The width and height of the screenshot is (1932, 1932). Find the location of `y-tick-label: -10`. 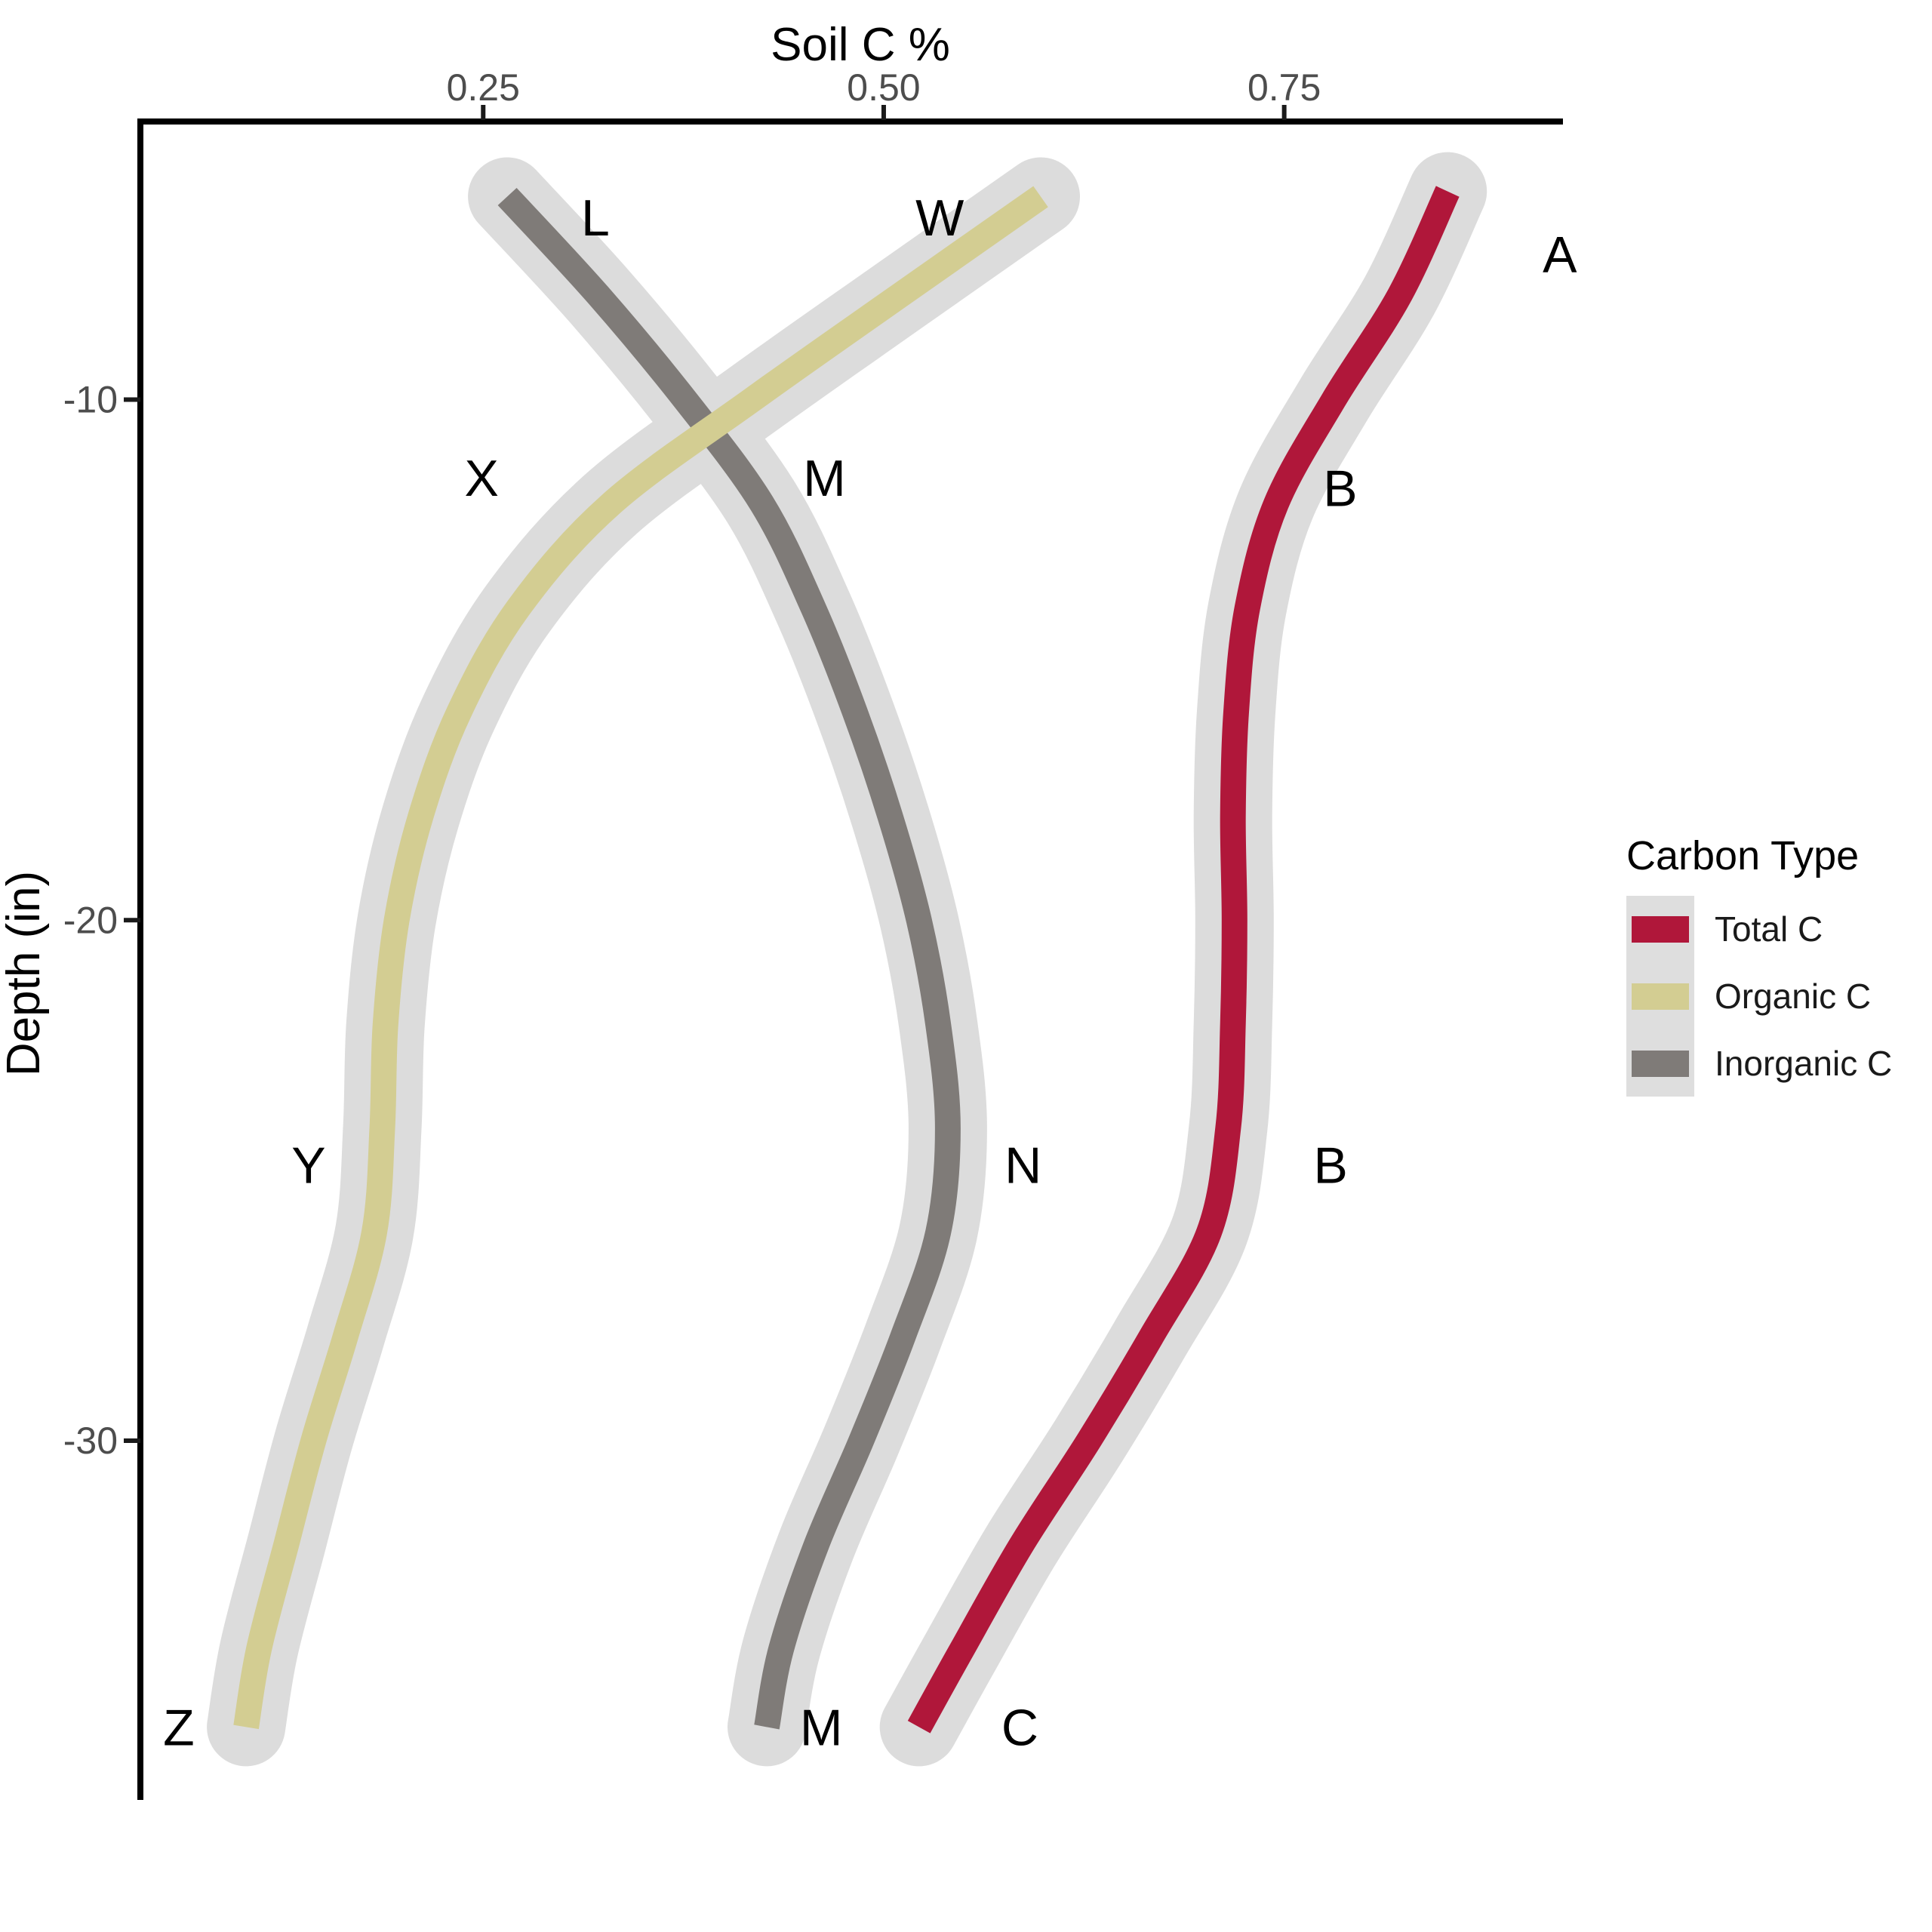

y-tick-label: -10 is located at coordinates (90, 399).